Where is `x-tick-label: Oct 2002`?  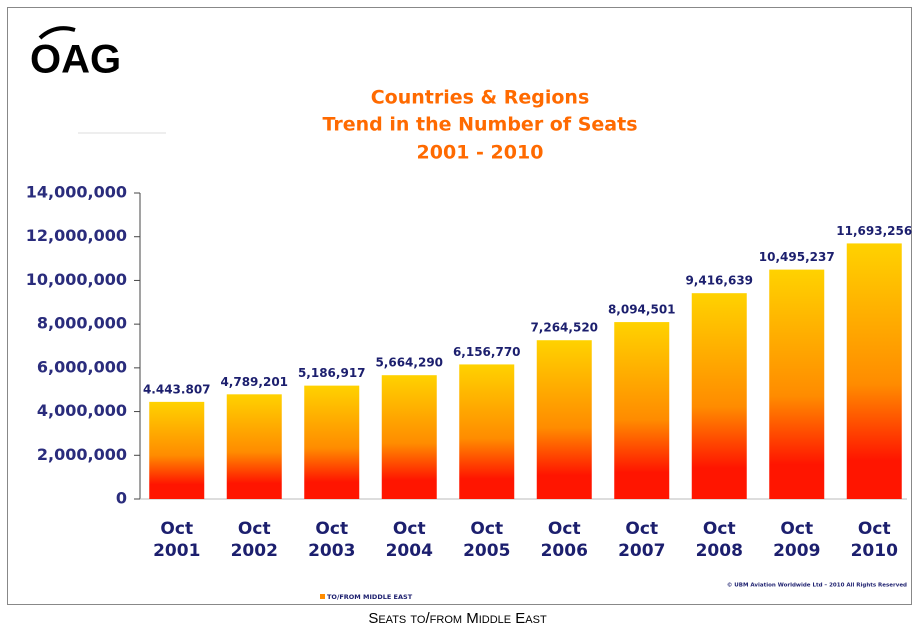 x-tick-label: Oct 2002 is located at coordinates (254, 540).